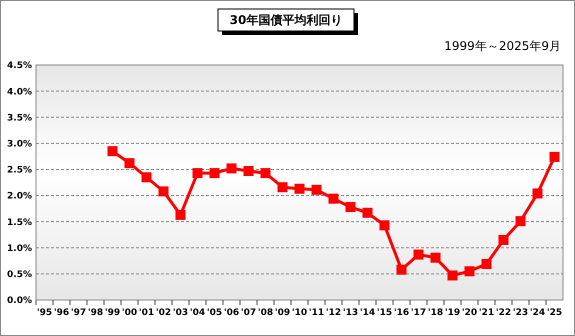  What do you see at coordinates (436, 313) in the screenshot?
I see `x-tick-label: '18` at bounding box center [436, 313].